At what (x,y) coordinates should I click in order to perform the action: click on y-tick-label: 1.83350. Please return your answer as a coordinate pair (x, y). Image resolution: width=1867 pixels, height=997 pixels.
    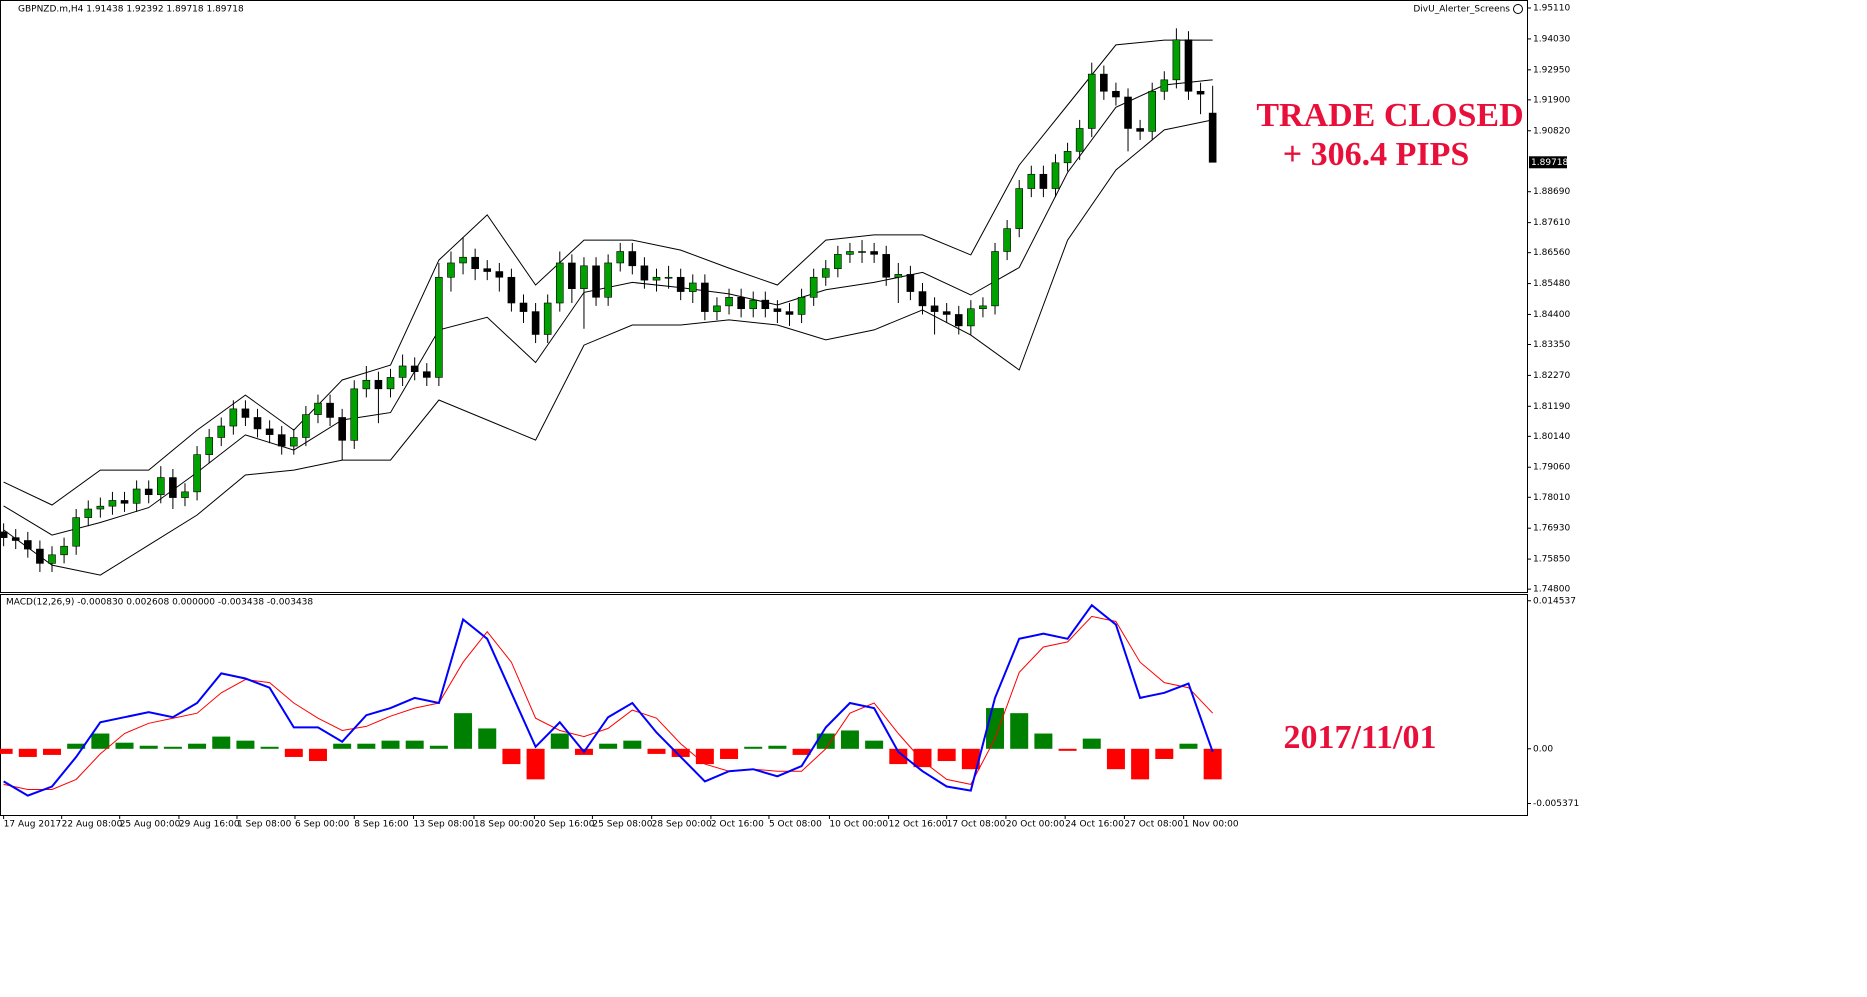
    Looking at the image, I should click on (1551, 345).